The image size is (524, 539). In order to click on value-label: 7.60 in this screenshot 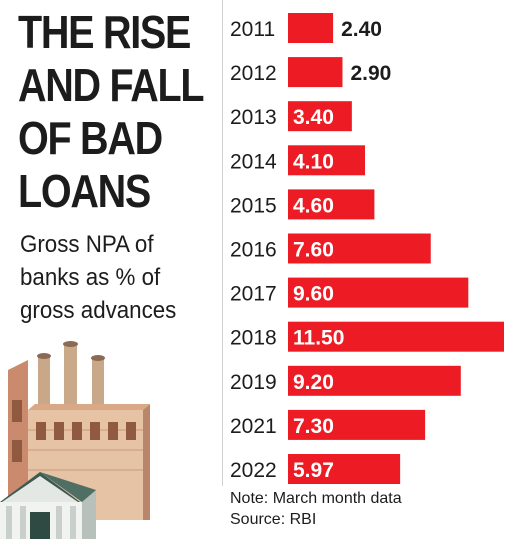, I will do `click(313, 250)`.